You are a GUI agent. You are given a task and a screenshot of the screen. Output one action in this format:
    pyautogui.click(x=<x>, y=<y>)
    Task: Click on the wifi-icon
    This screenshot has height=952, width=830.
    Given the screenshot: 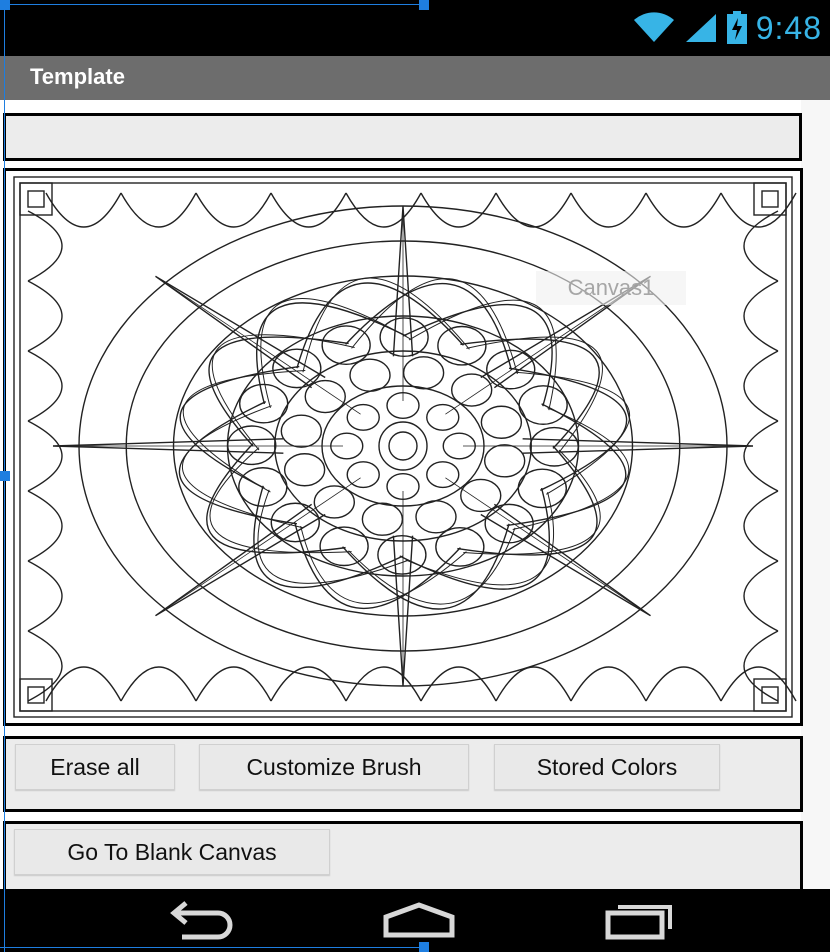 What is the action you would take?
    pyautogui.click(x=653, y=27)
    